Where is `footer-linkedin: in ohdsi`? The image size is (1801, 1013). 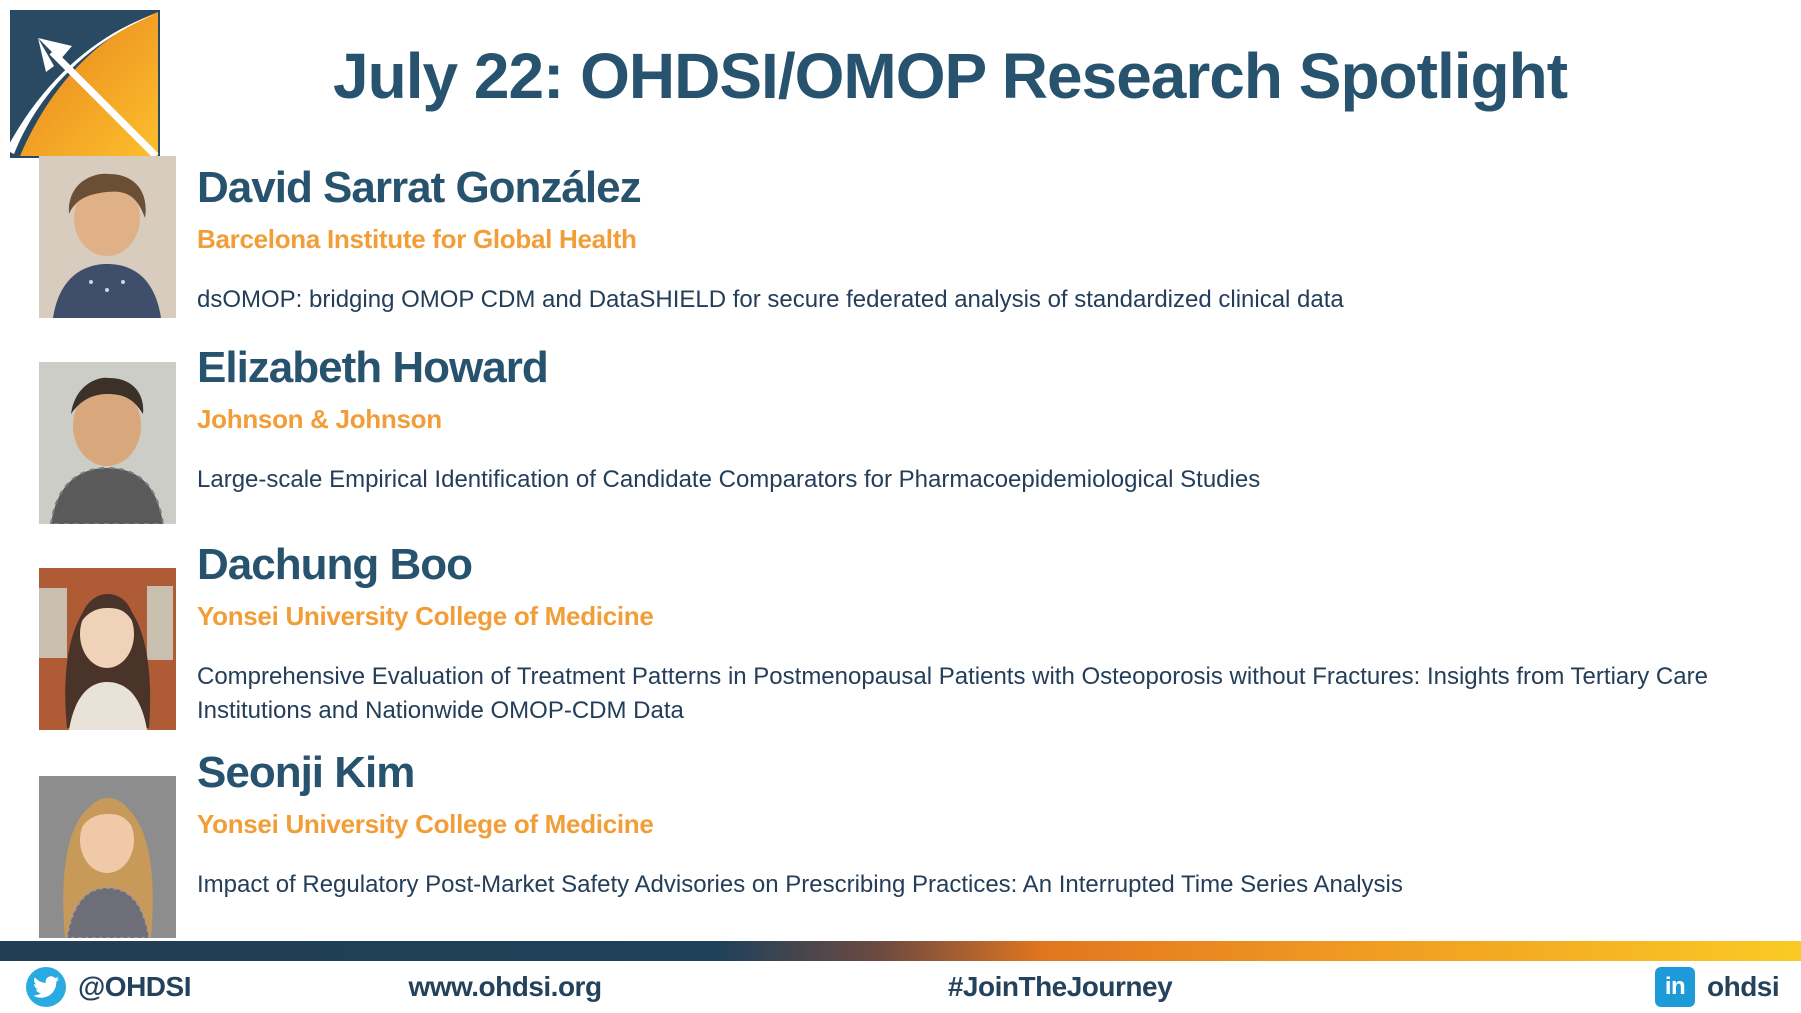 footer-linkedin: in ohdsi is located at coordinates (1717, 987).